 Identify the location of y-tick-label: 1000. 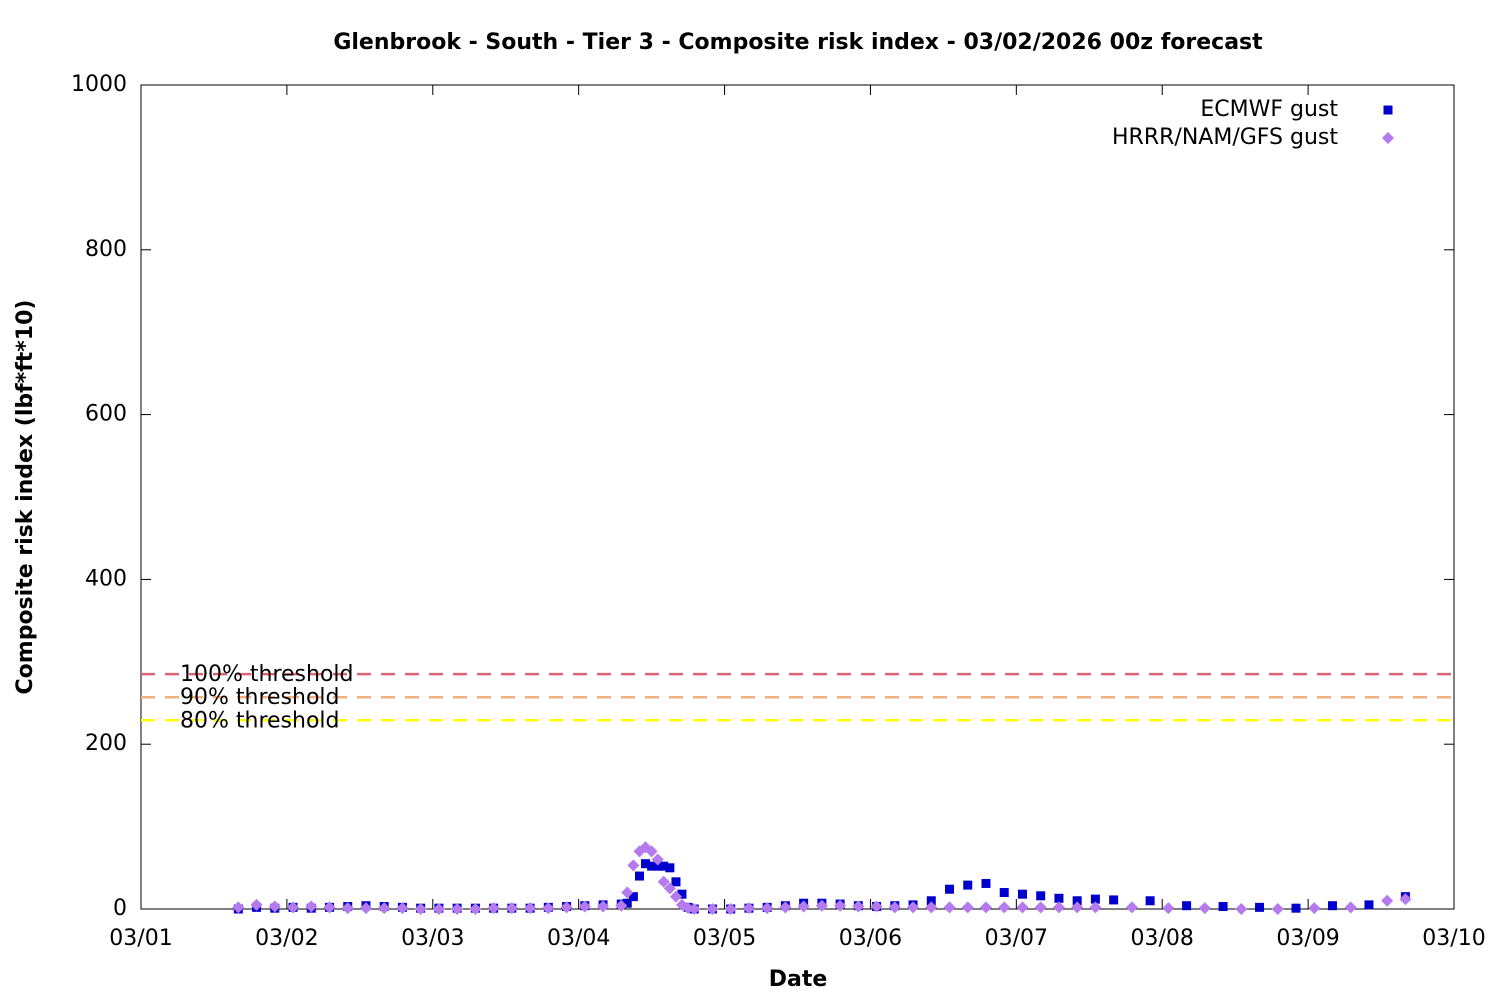
(99, 84).